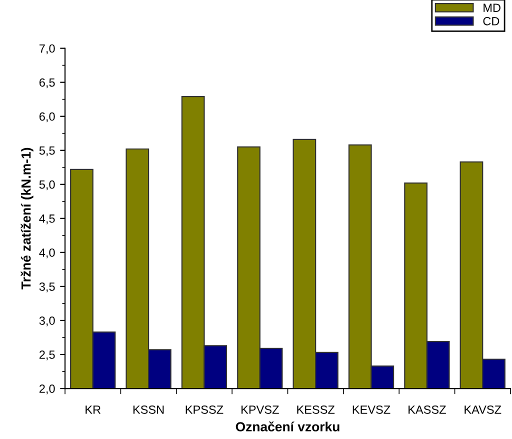  I want to click on y-tick-label: 2,0, so click(47, 389).